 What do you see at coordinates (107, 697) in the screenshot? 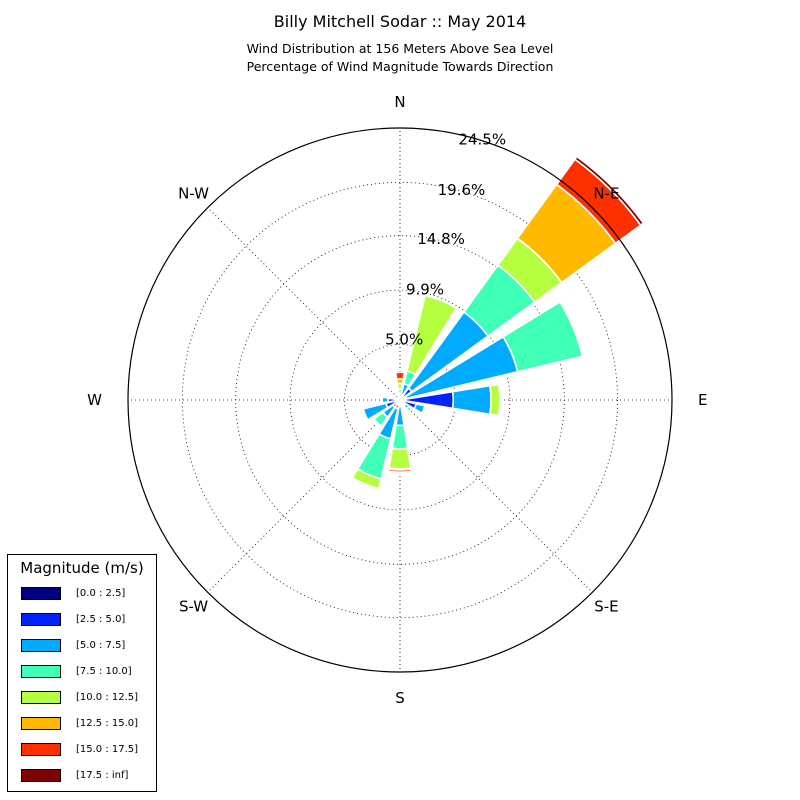
I see `legend-label: [10.0 : 12.5]` at bounding box center [107, 697].